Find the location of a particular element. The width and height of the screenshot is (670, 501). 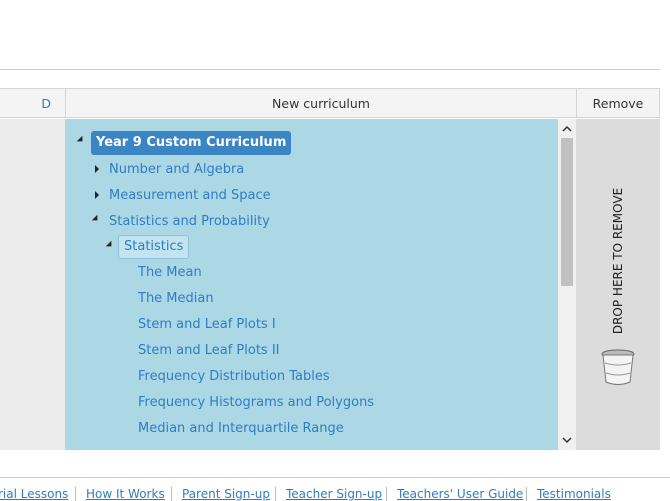

tree-item: Frequency Distribution Tables is located at coordinates (234, 376).